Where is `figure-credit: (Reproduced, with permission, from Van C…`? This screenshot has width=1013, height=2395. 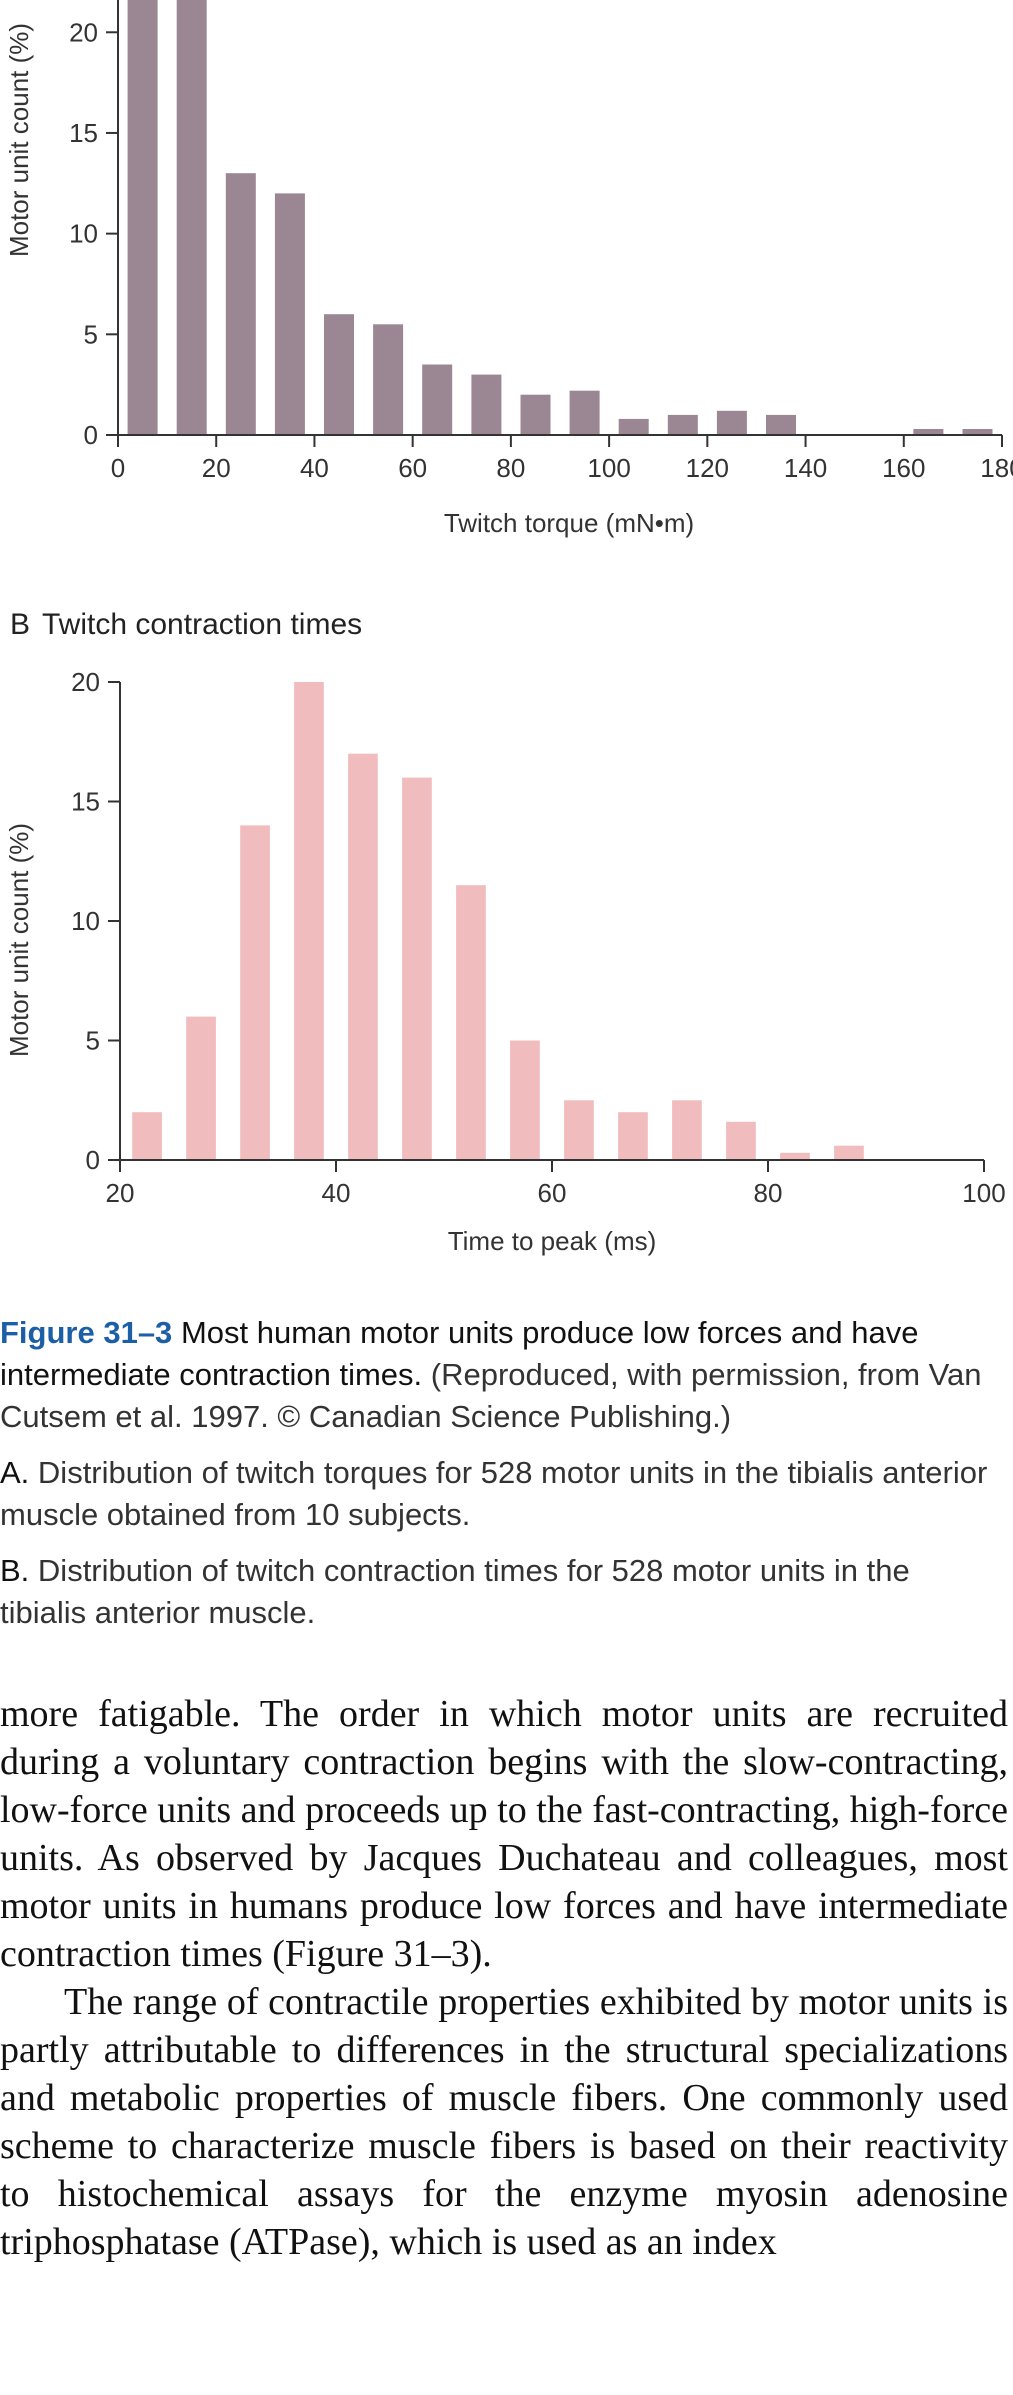 figure-credit: (Reproduced, with permission, from Van C… is located at coordinates (491, 1395).